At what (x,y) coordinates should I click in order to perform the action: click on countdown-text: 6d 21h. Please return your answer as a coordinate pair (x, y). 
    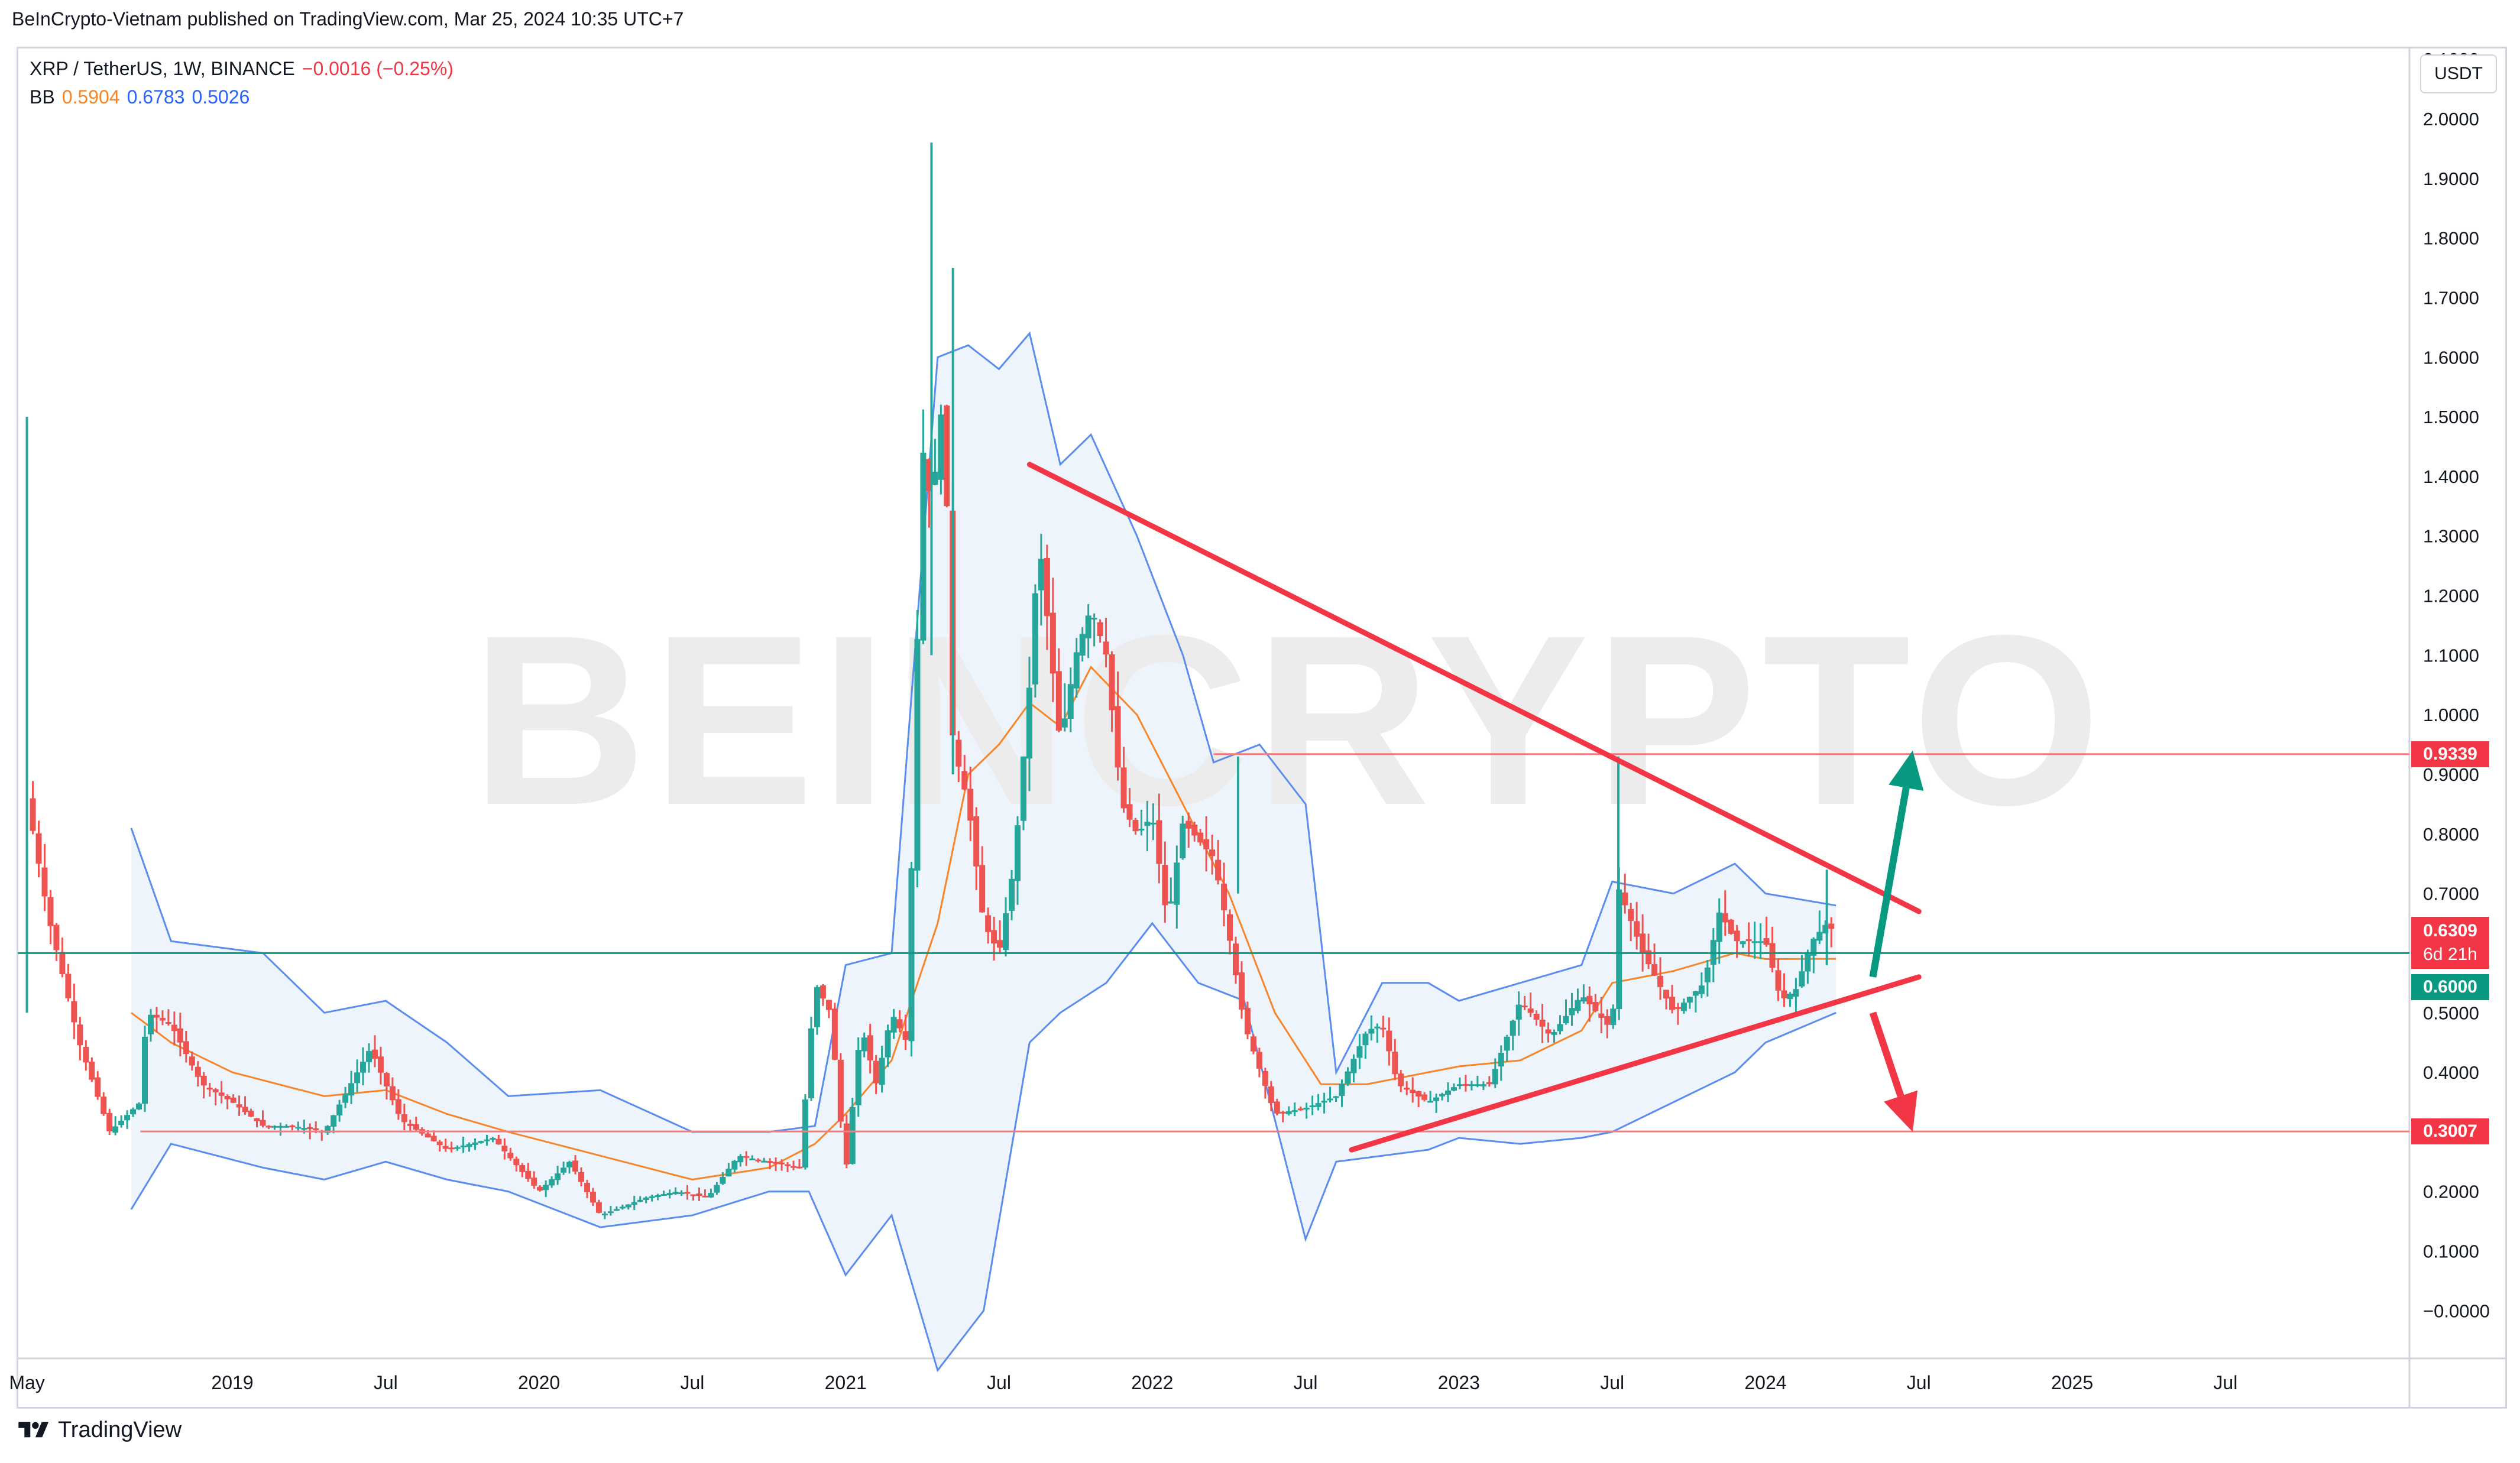
    Looking at the image, I should click on (2450, 955).